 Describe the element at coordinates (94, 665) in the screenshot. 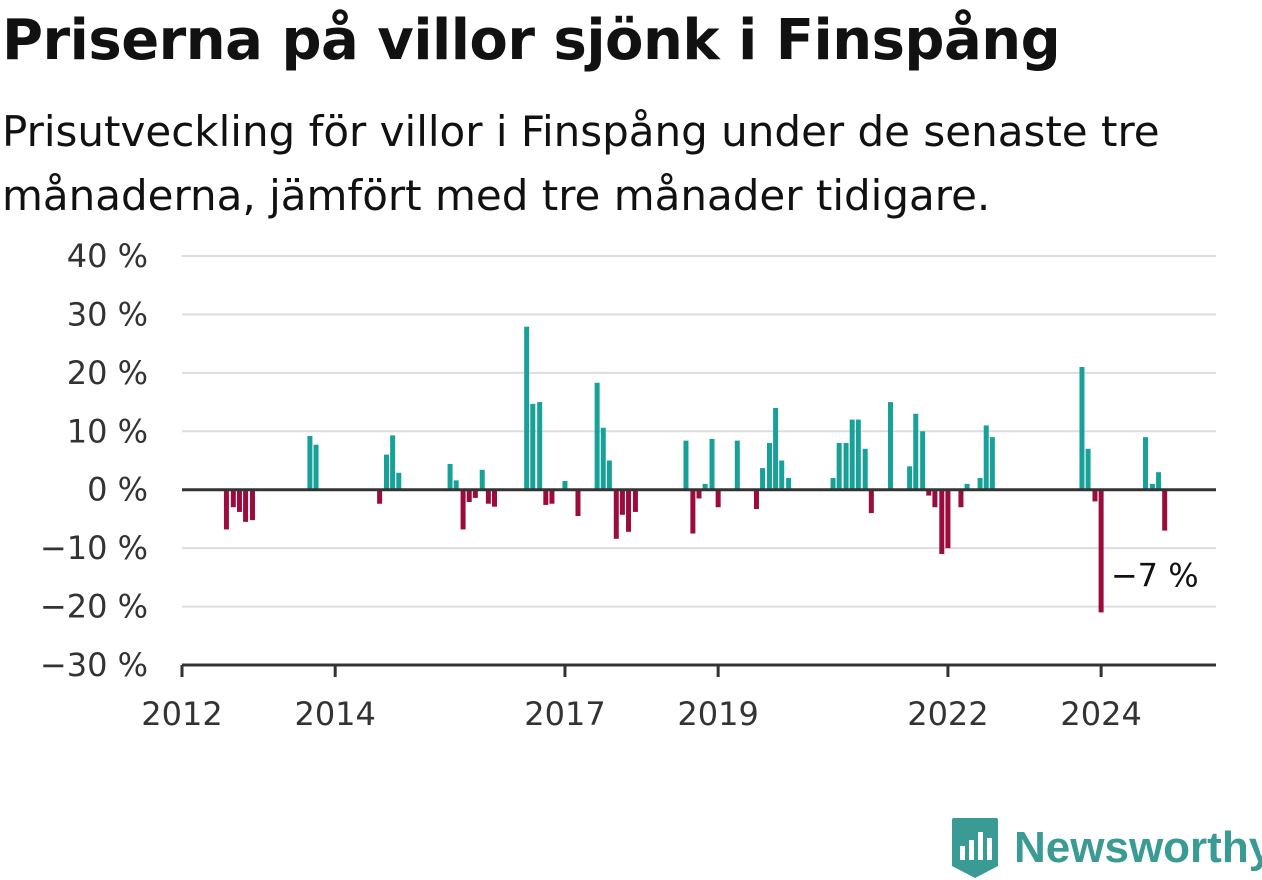

I see `y-tick-label: −30 %` at that location.